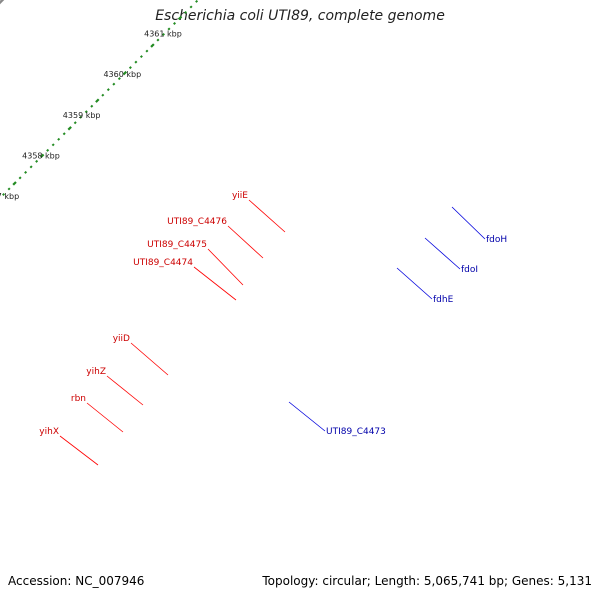 The width and height of the screenshot is (600, 600). What do you see at coordinates (240, 196) in the screenshot?
I see `gene-label: yiiE` at bounding box center [240, 196].